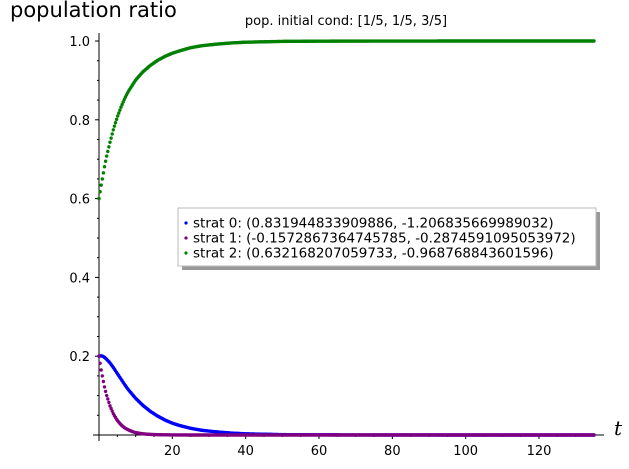  I want to click on x-tick-label: 120, so click(539, 451).